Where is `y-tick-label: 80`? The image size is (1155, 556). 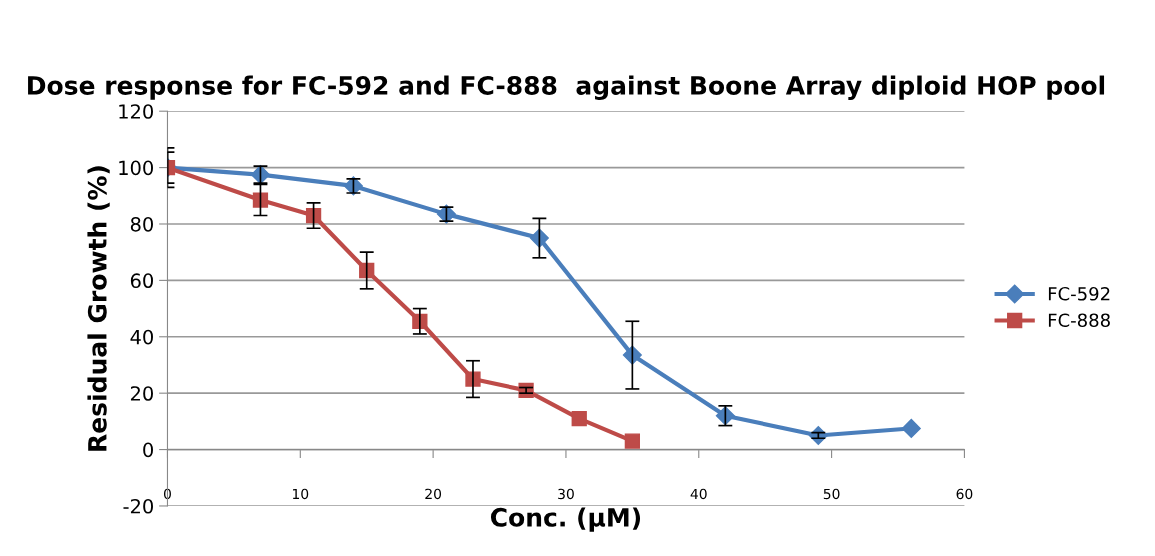
y-tick-label: 80 is located at coordinates (141, 224).